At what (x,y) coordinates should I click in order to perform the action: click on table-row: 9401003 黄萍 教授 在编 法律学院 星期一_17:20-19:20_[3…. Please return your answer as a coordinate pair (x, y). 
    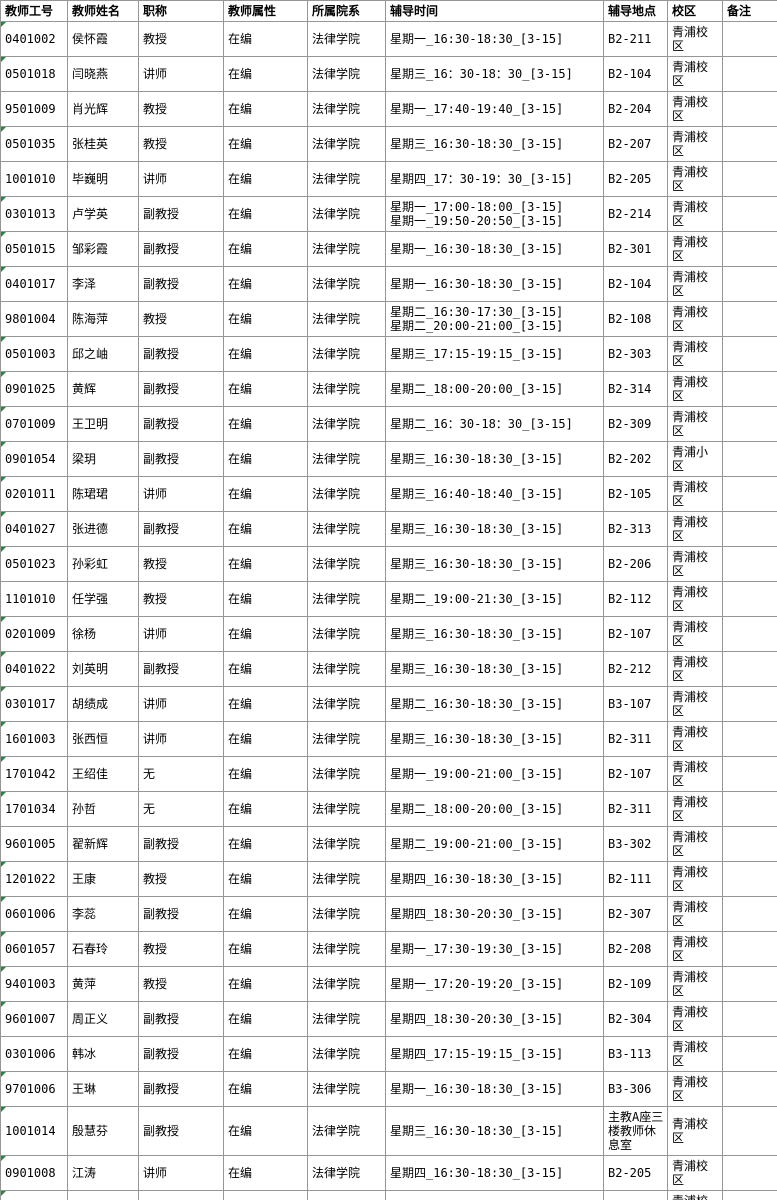
    Looking at the image, I should click on (388, 984).